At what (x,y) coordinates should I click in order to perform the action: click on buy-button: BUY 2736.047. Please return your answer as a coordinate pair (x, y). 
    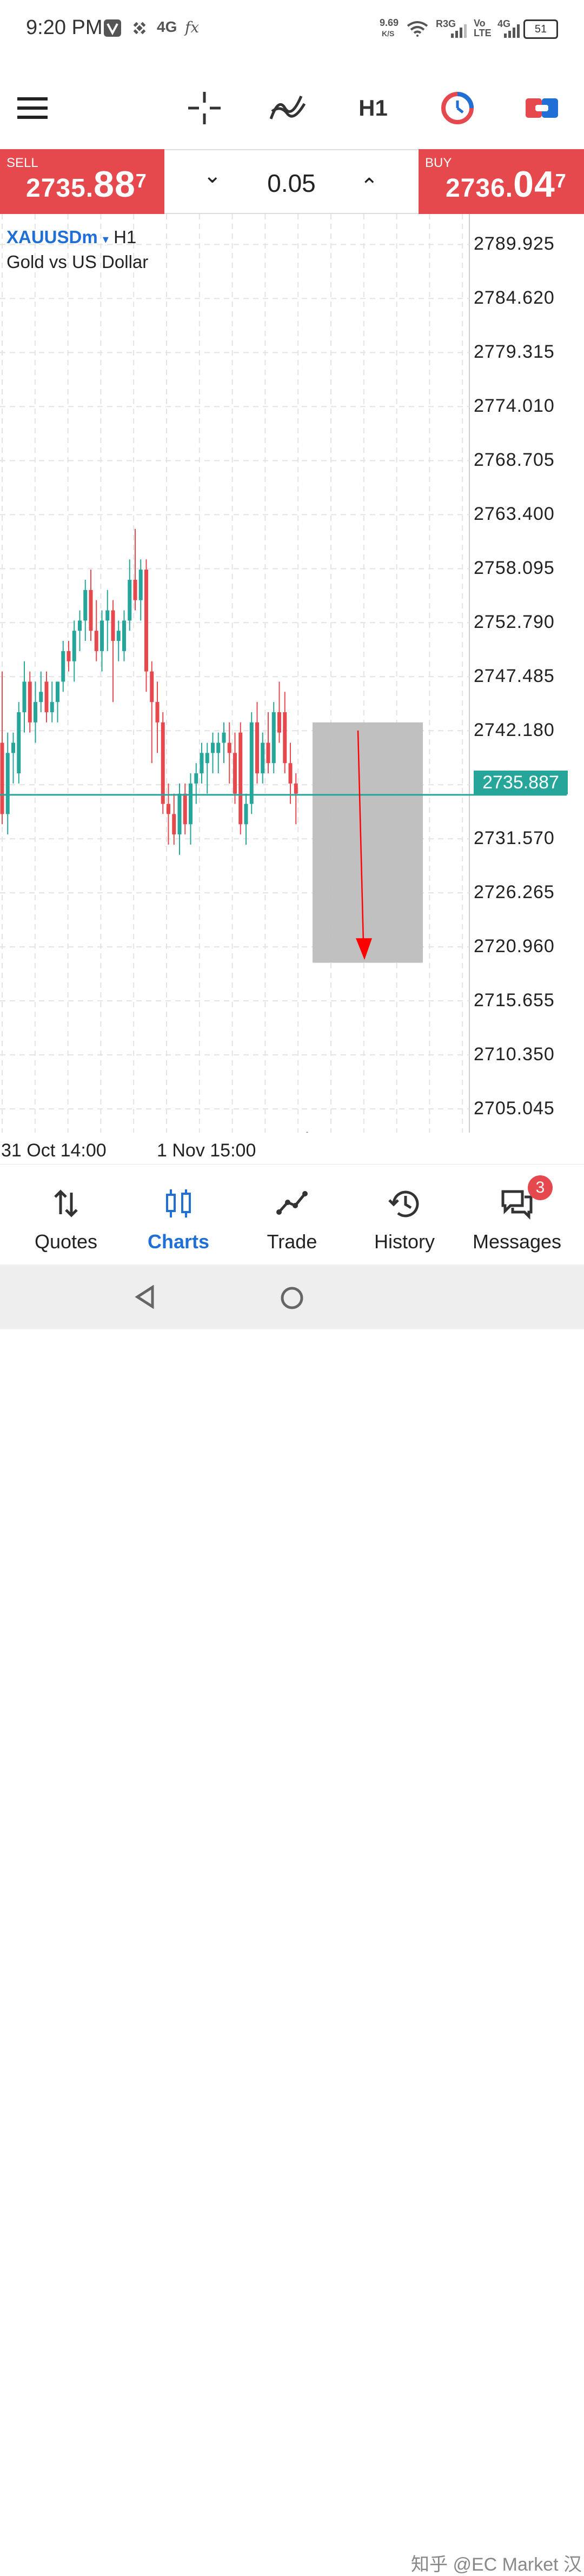
    Looking at the image, I should click on (502, 181).